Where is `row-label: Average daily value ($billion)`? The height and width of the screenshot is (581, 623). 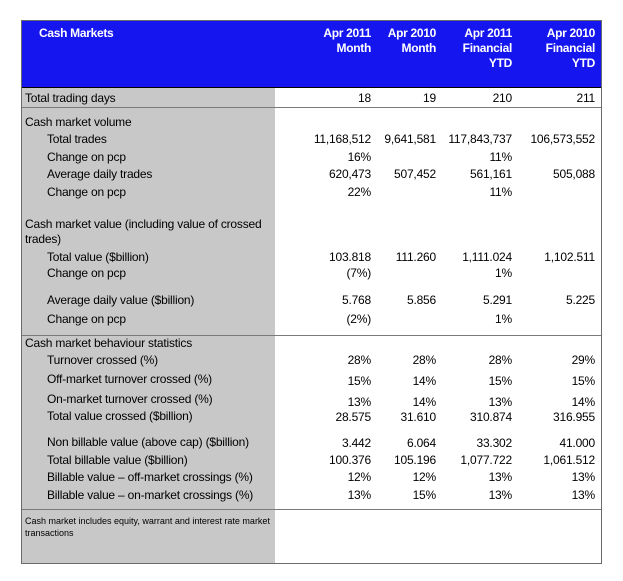
row-label: Average daily value ($billion) is located at coordinates (121, 300).